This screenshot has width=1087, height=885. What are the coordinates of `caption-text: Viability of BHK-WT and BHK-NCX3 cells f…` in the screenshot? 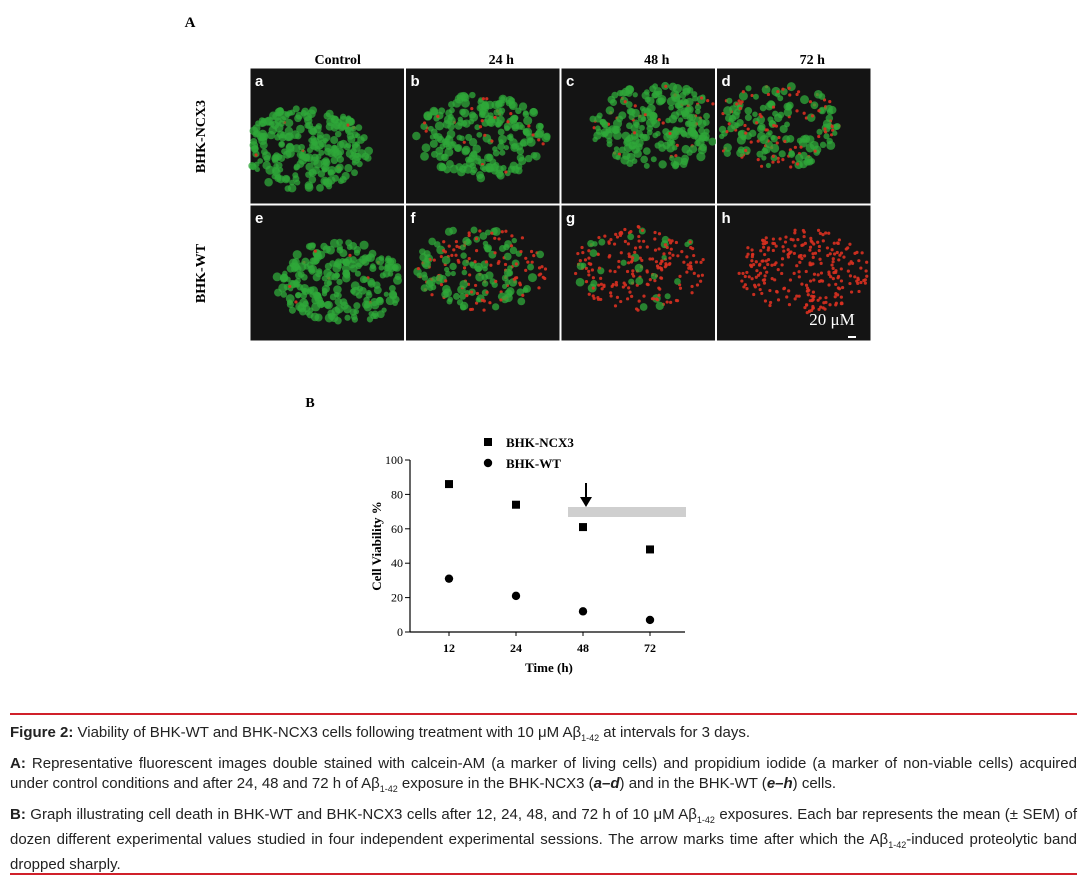 It's located at (327, 732).